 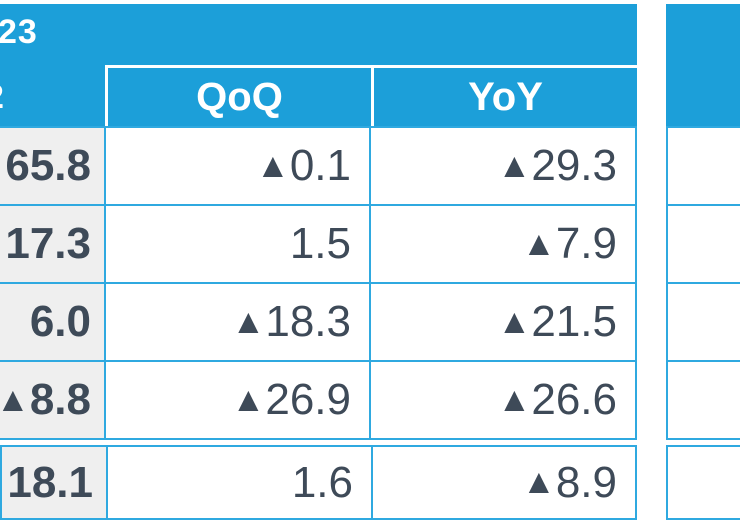 What do you see at coordinates (557, 165) in the screenshot?
I see `yoy-value-cell: ▲ 29.3` at bounding box center [557, 165].